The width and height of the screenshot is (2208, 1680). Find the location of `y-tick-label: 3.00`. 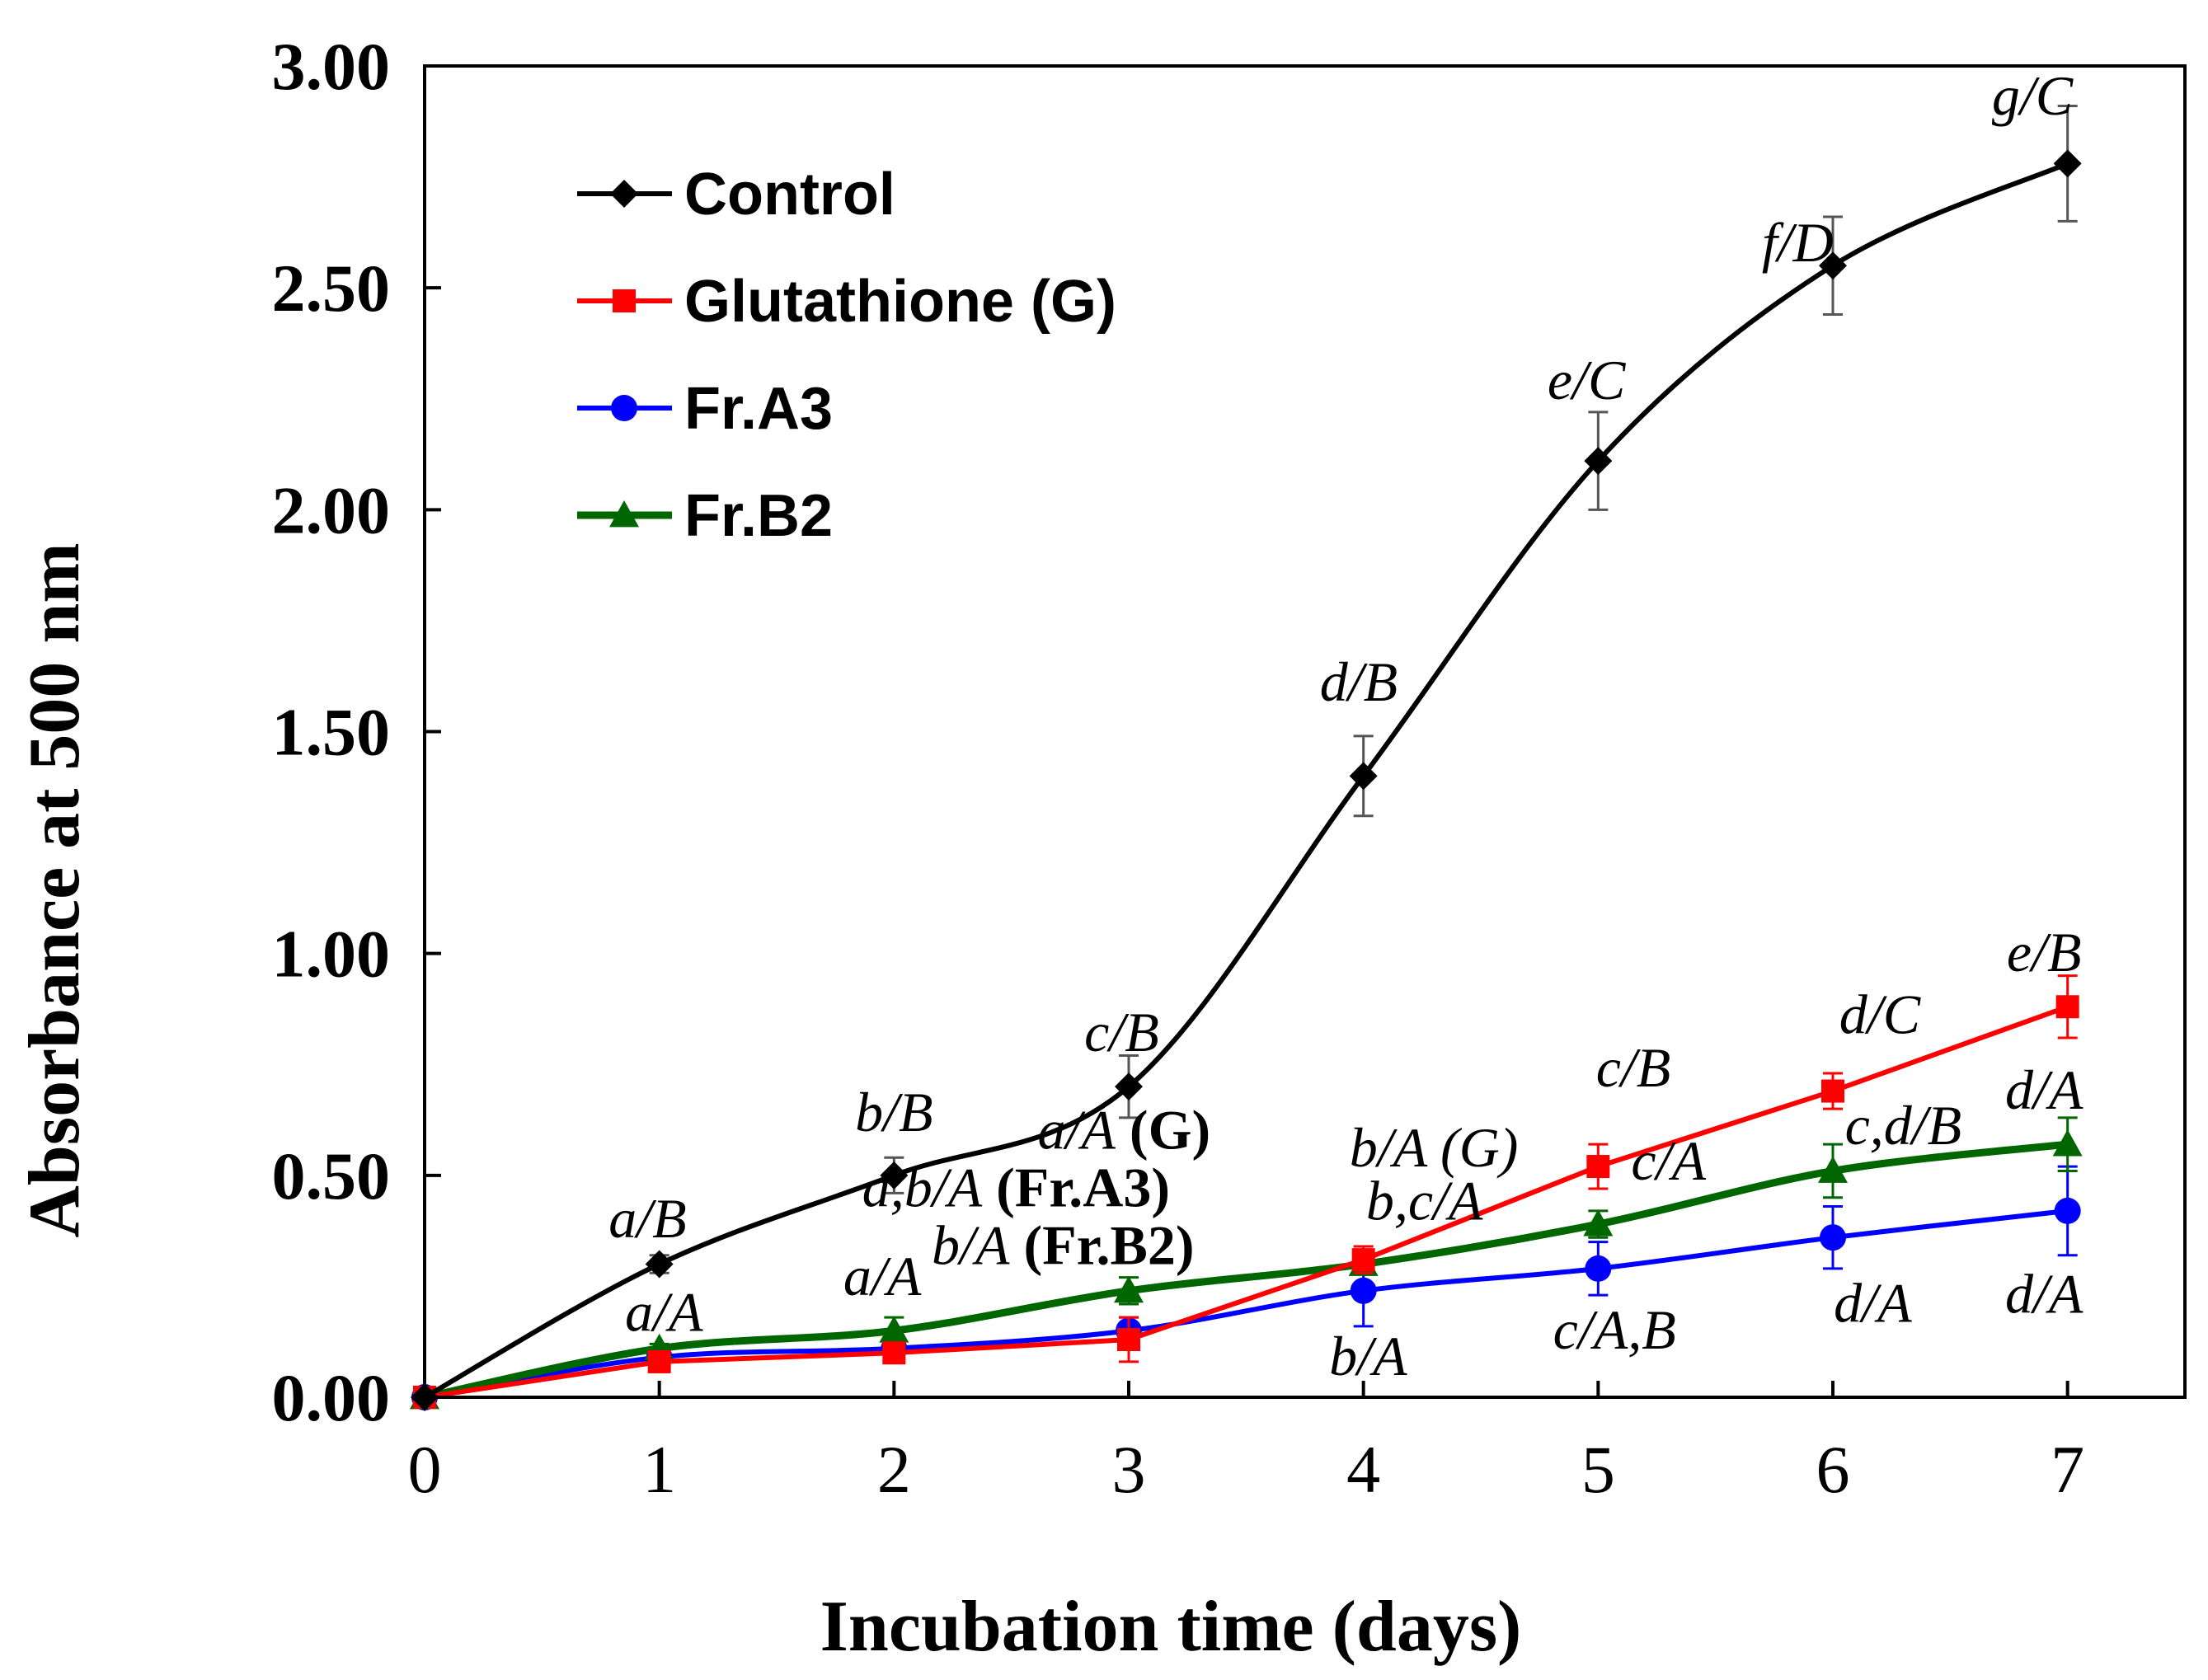

y-tick-label: 3.00 is located at coordinates (331, 66).